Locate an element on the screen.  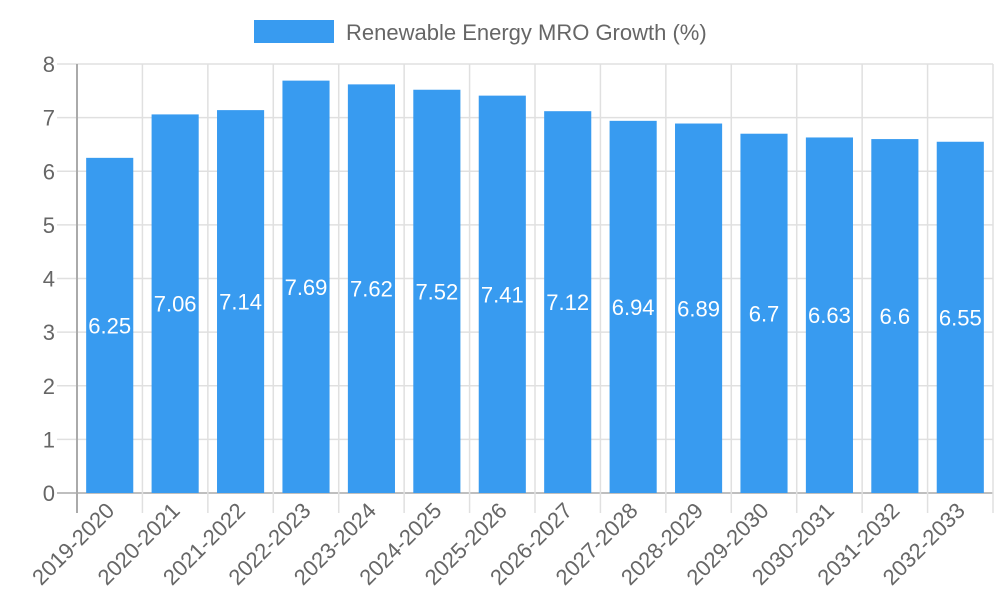
data-label: 6.94 is located at coordinates (633, 307).